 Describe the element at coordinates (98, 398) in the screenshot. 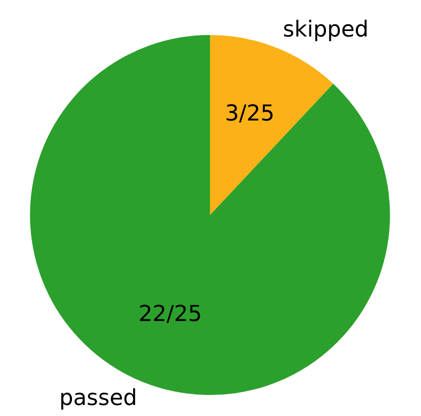

I see `slice-label: passed` at that location.